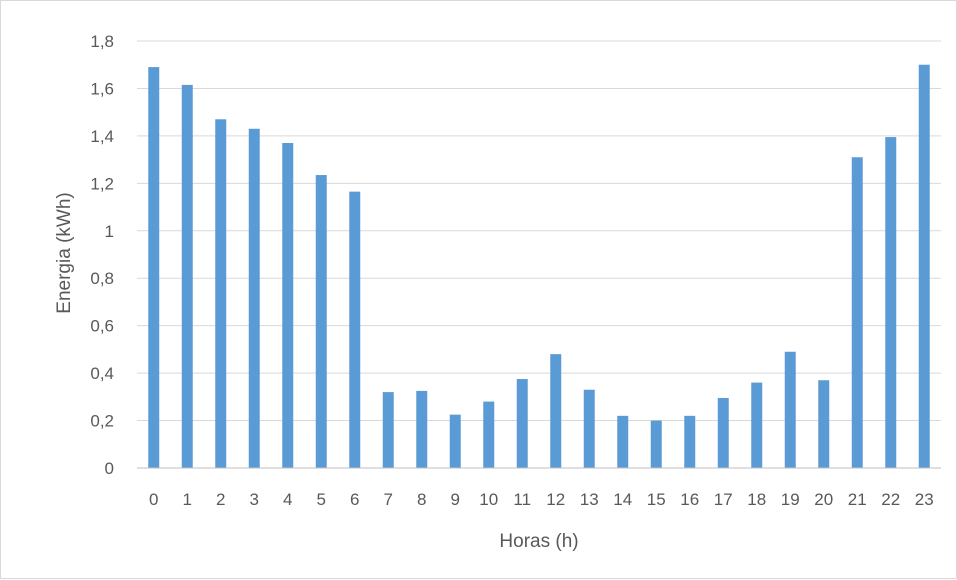 This screenshot has width=957, height=580. What do you see at coordinates (287, 499) in the screenshot?
I see `x-tick-label: 4` at bounding box center [287, 499].